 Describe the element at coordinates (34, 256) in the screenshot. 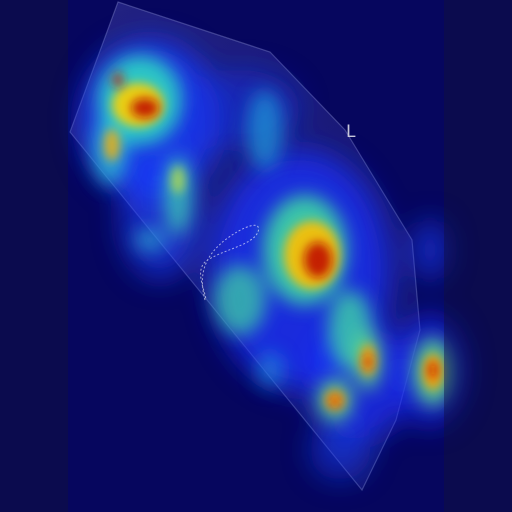

I see `left-margin` at that location.